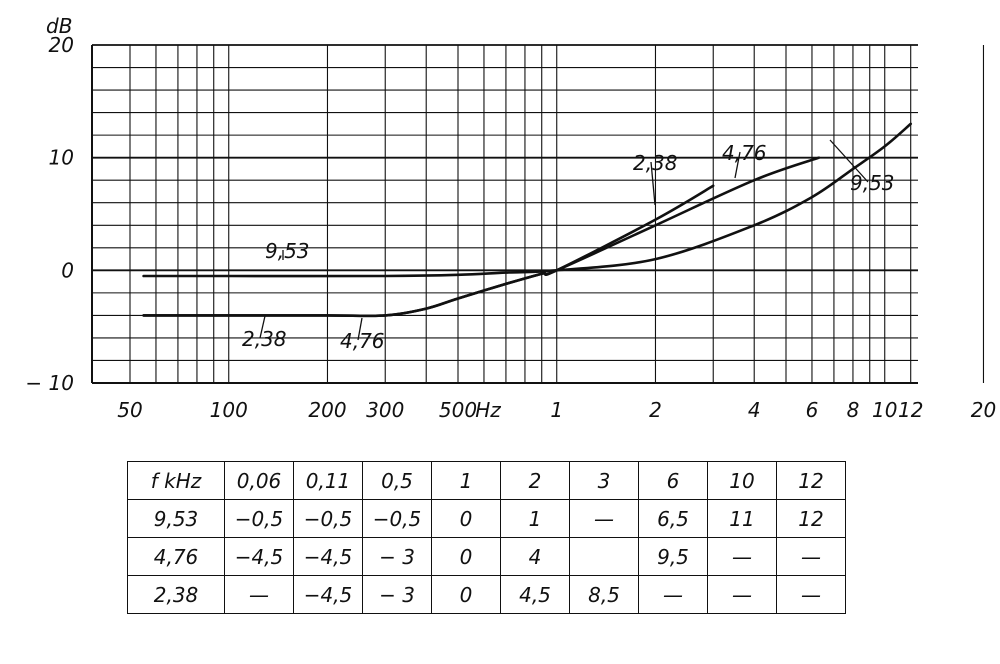 Image resolution: width=1000 pixels, height=664 pixels. I want to click on y-tick-label: 0, so click(67, 270).